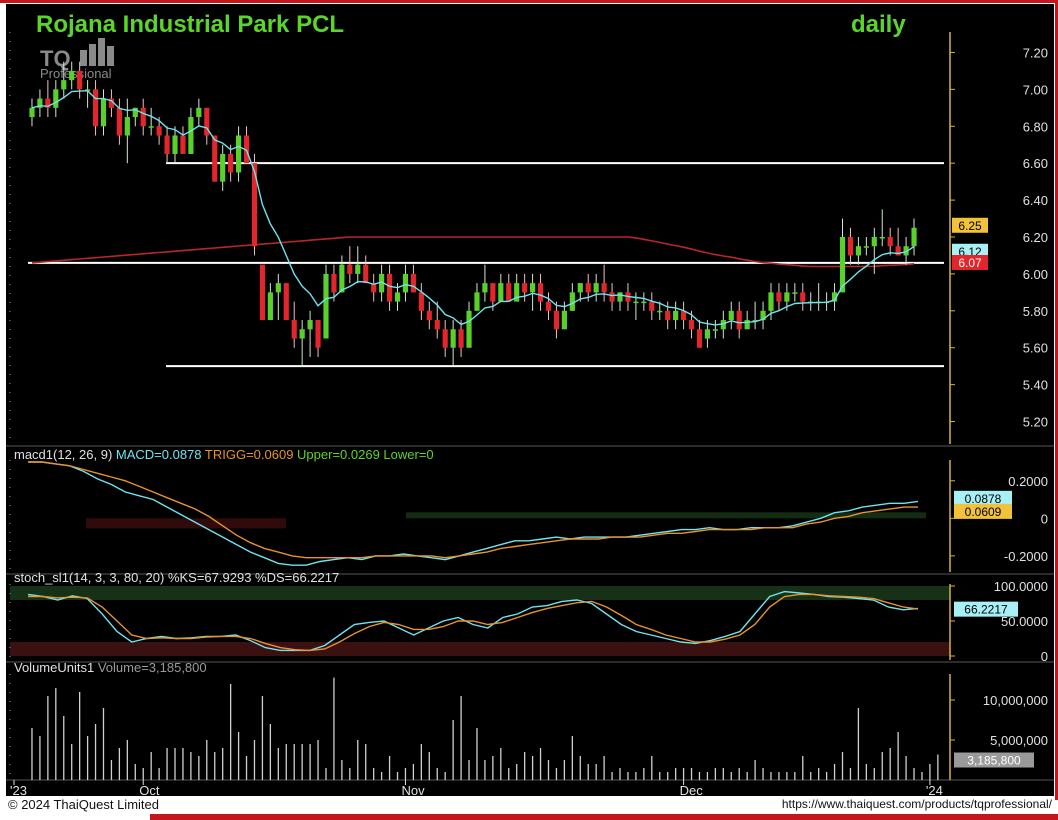 This screenshot has width=1058, height=820. Describe the element at coordinates (476, 720) in the screenshot. I see `volume-panel: VolumeUnits1 Volume=3,185,800` at that location.